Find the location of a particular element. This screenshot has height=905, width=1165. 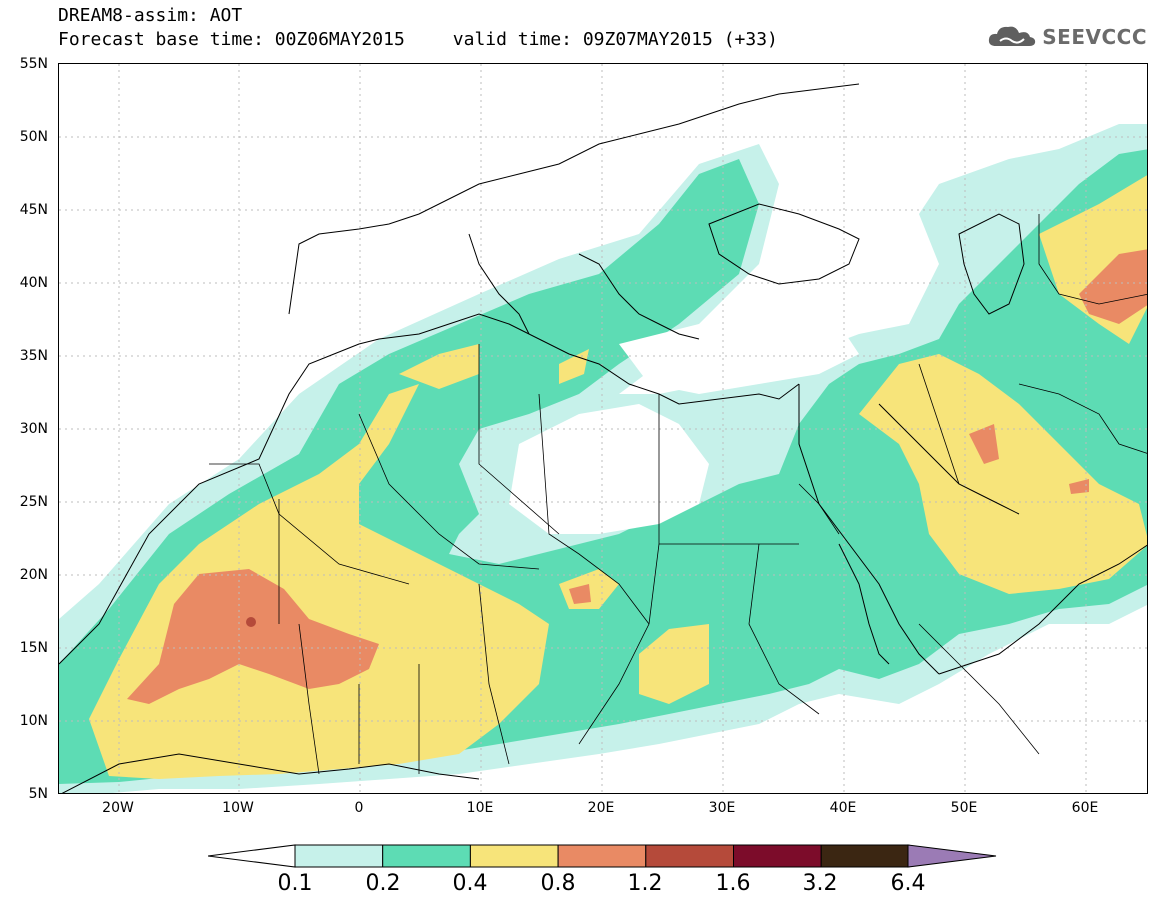

lat-label: 45N is located at coordinates (33, 210).